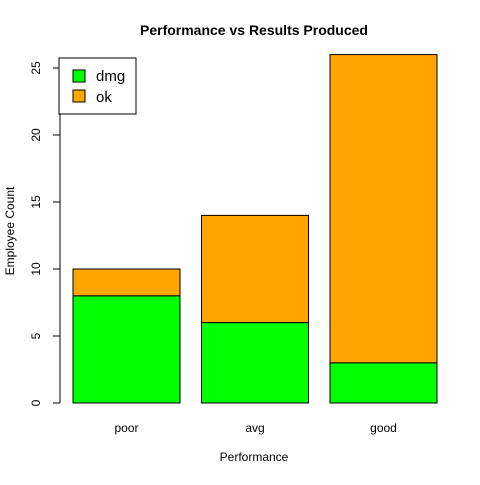  Describe the element at coordinates (79, 96) in the screenshot. I see `legend-swatch-ok` at that location.